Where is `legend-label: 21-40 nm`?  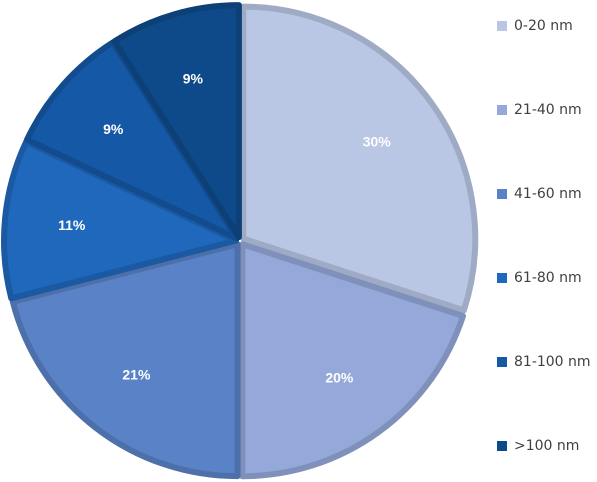
legend-label: 21-40 nm is located at coordinates (548, 110).